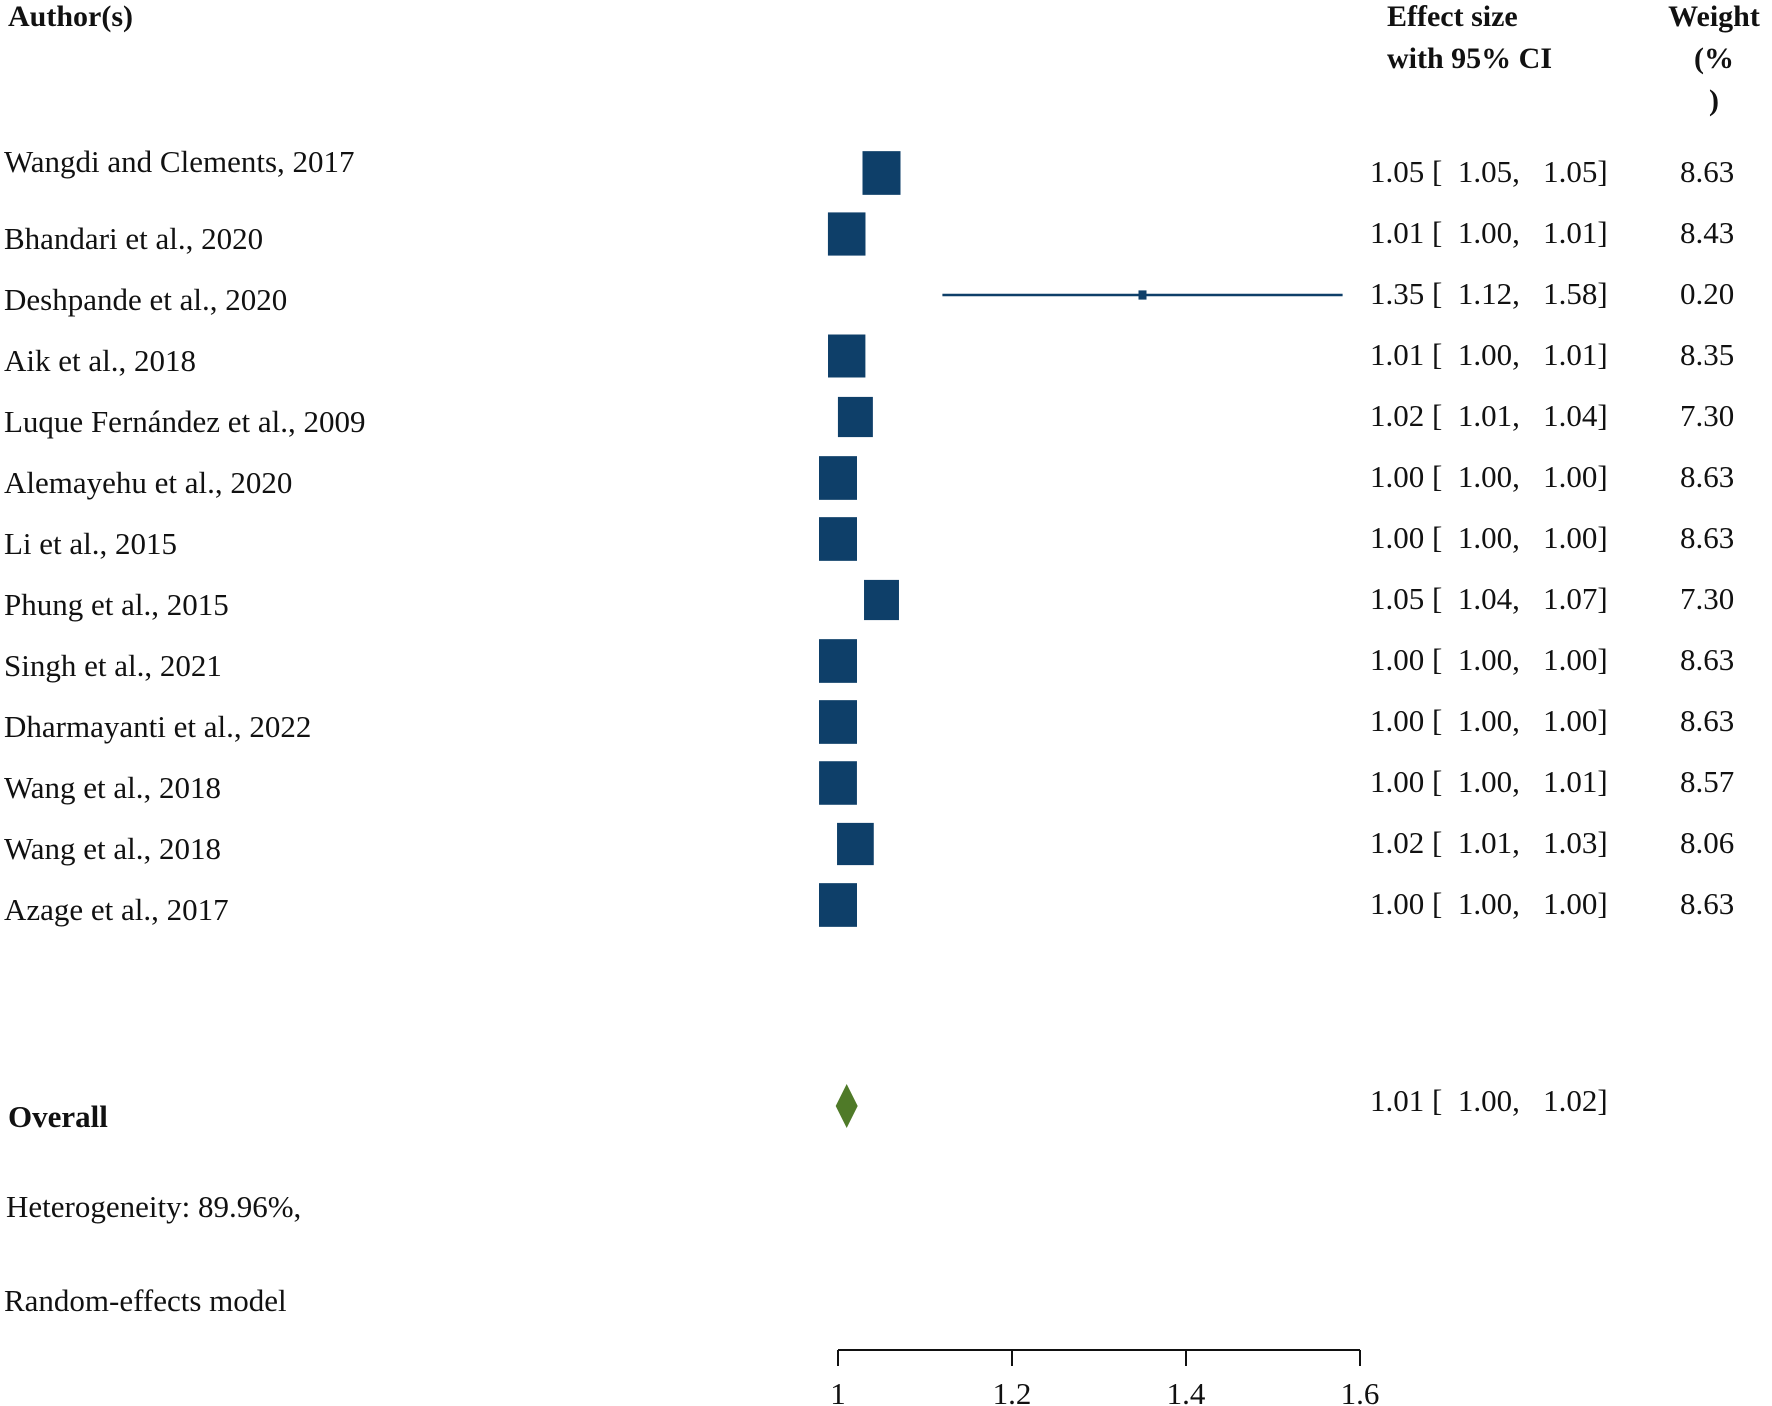 The image size is (1772, 1406). I want to click on study-author: Li et al., 2015, so click(91, 543).